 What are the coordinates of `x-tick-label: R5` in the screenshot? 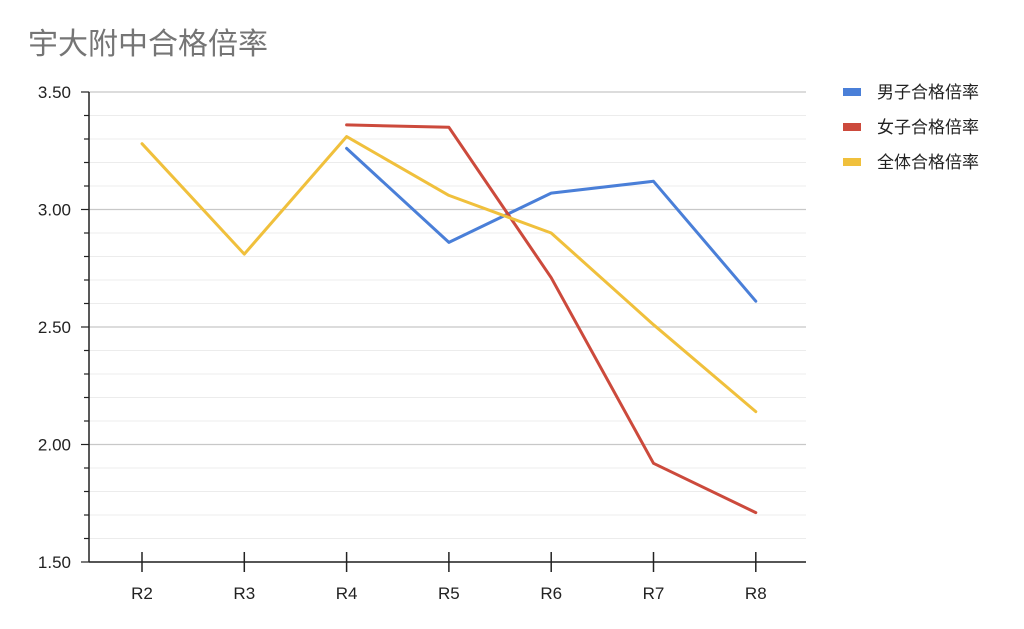 It's located at (449, 593).